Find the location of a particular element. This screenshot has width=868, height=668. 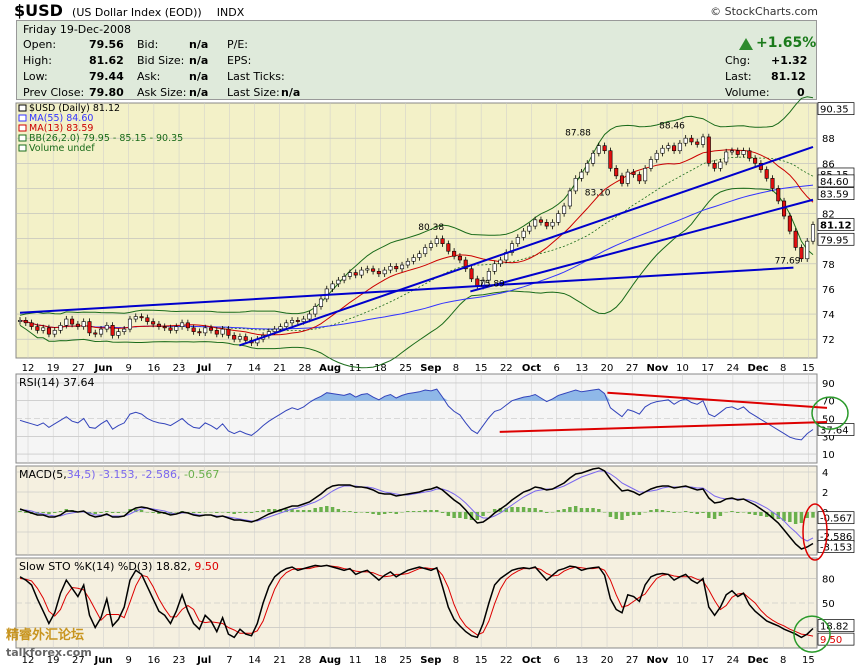

bid-label: Bid: is located at coordinates (148, 44).